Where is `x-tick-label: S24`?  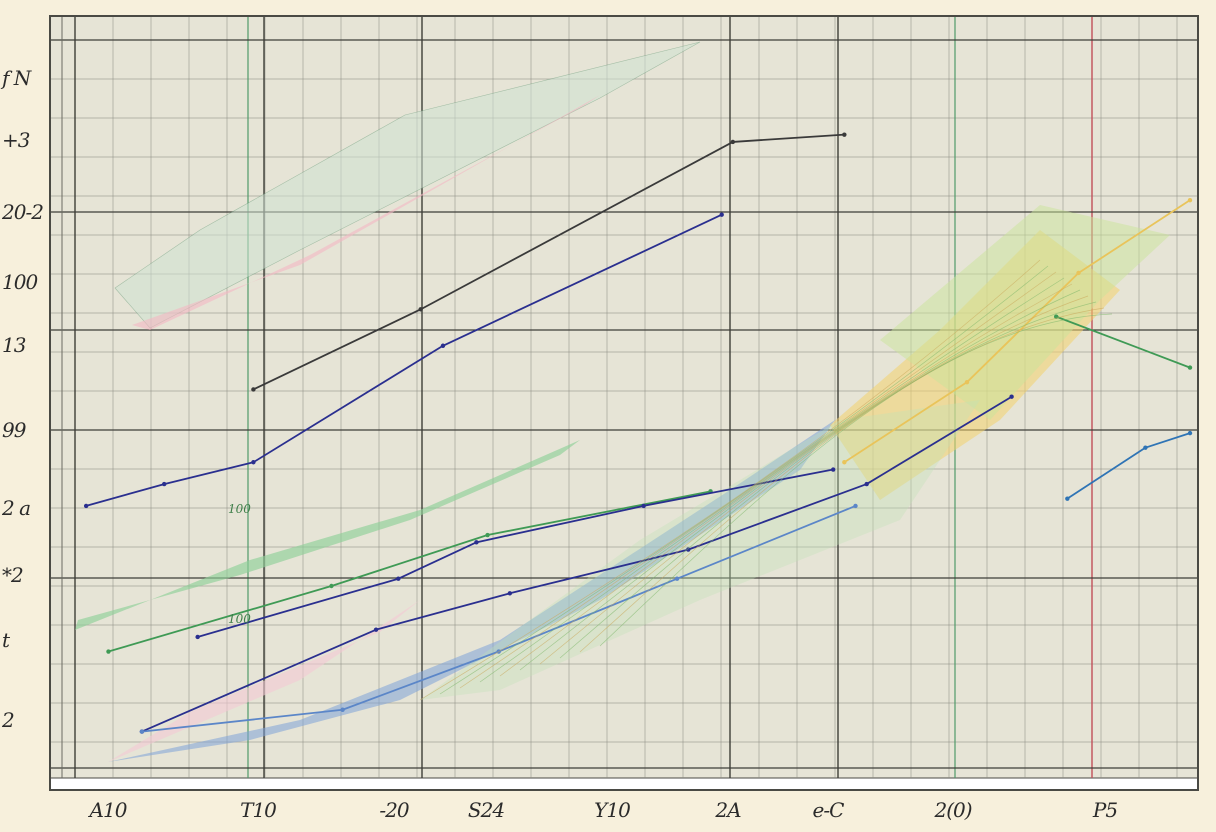 x-tick-label: S24 is located at coordinates (486, 810).